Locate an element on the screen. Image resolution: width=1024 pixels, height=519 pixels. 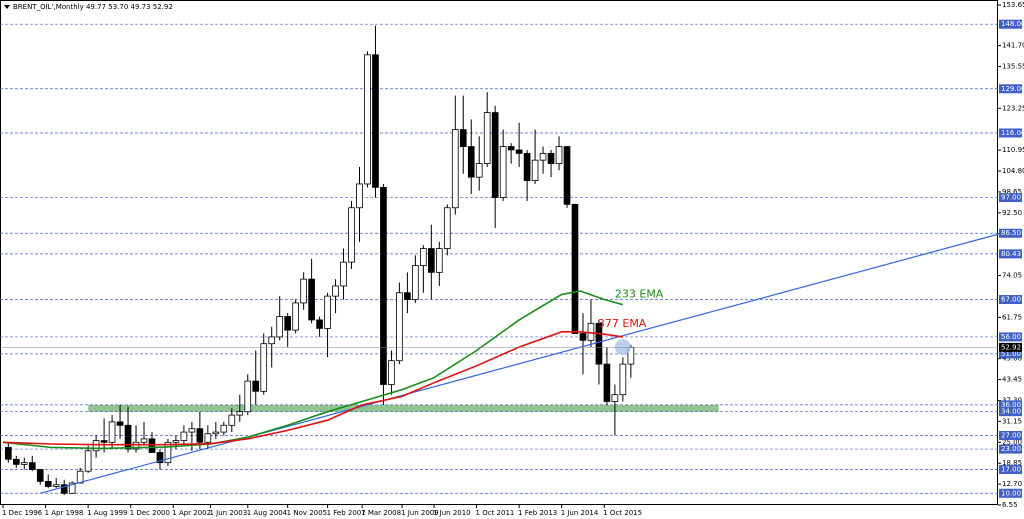
y-tick-label: 74.05 is located at coordinates (1012, 276).